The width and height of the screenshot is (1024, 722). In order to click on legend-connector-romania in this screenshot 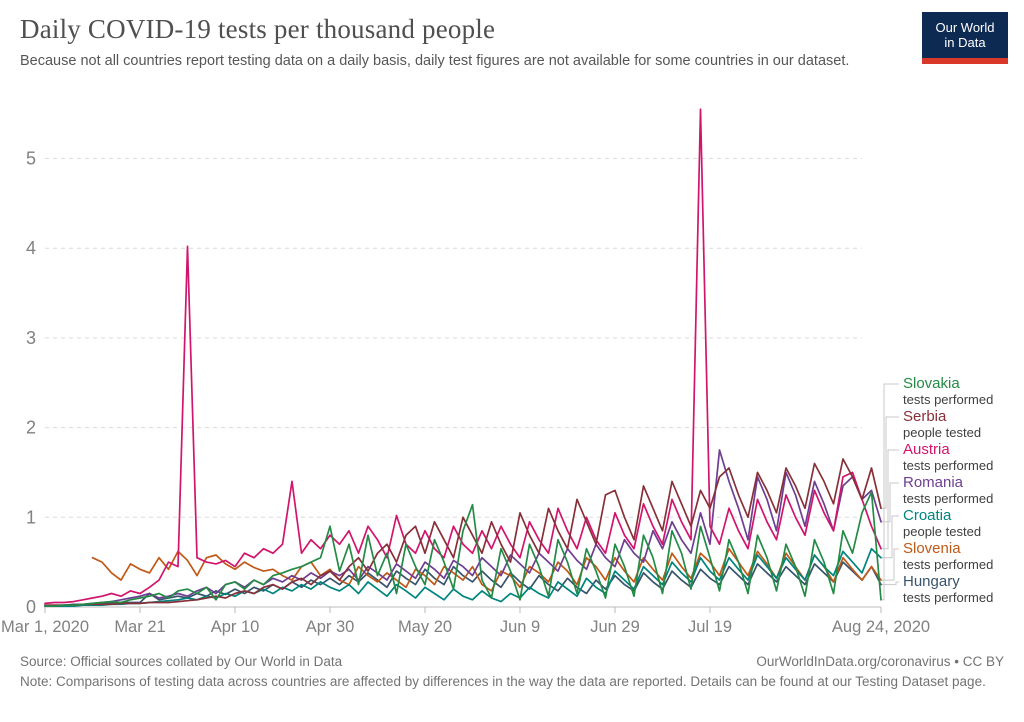, I will do `click(890, 502)`.